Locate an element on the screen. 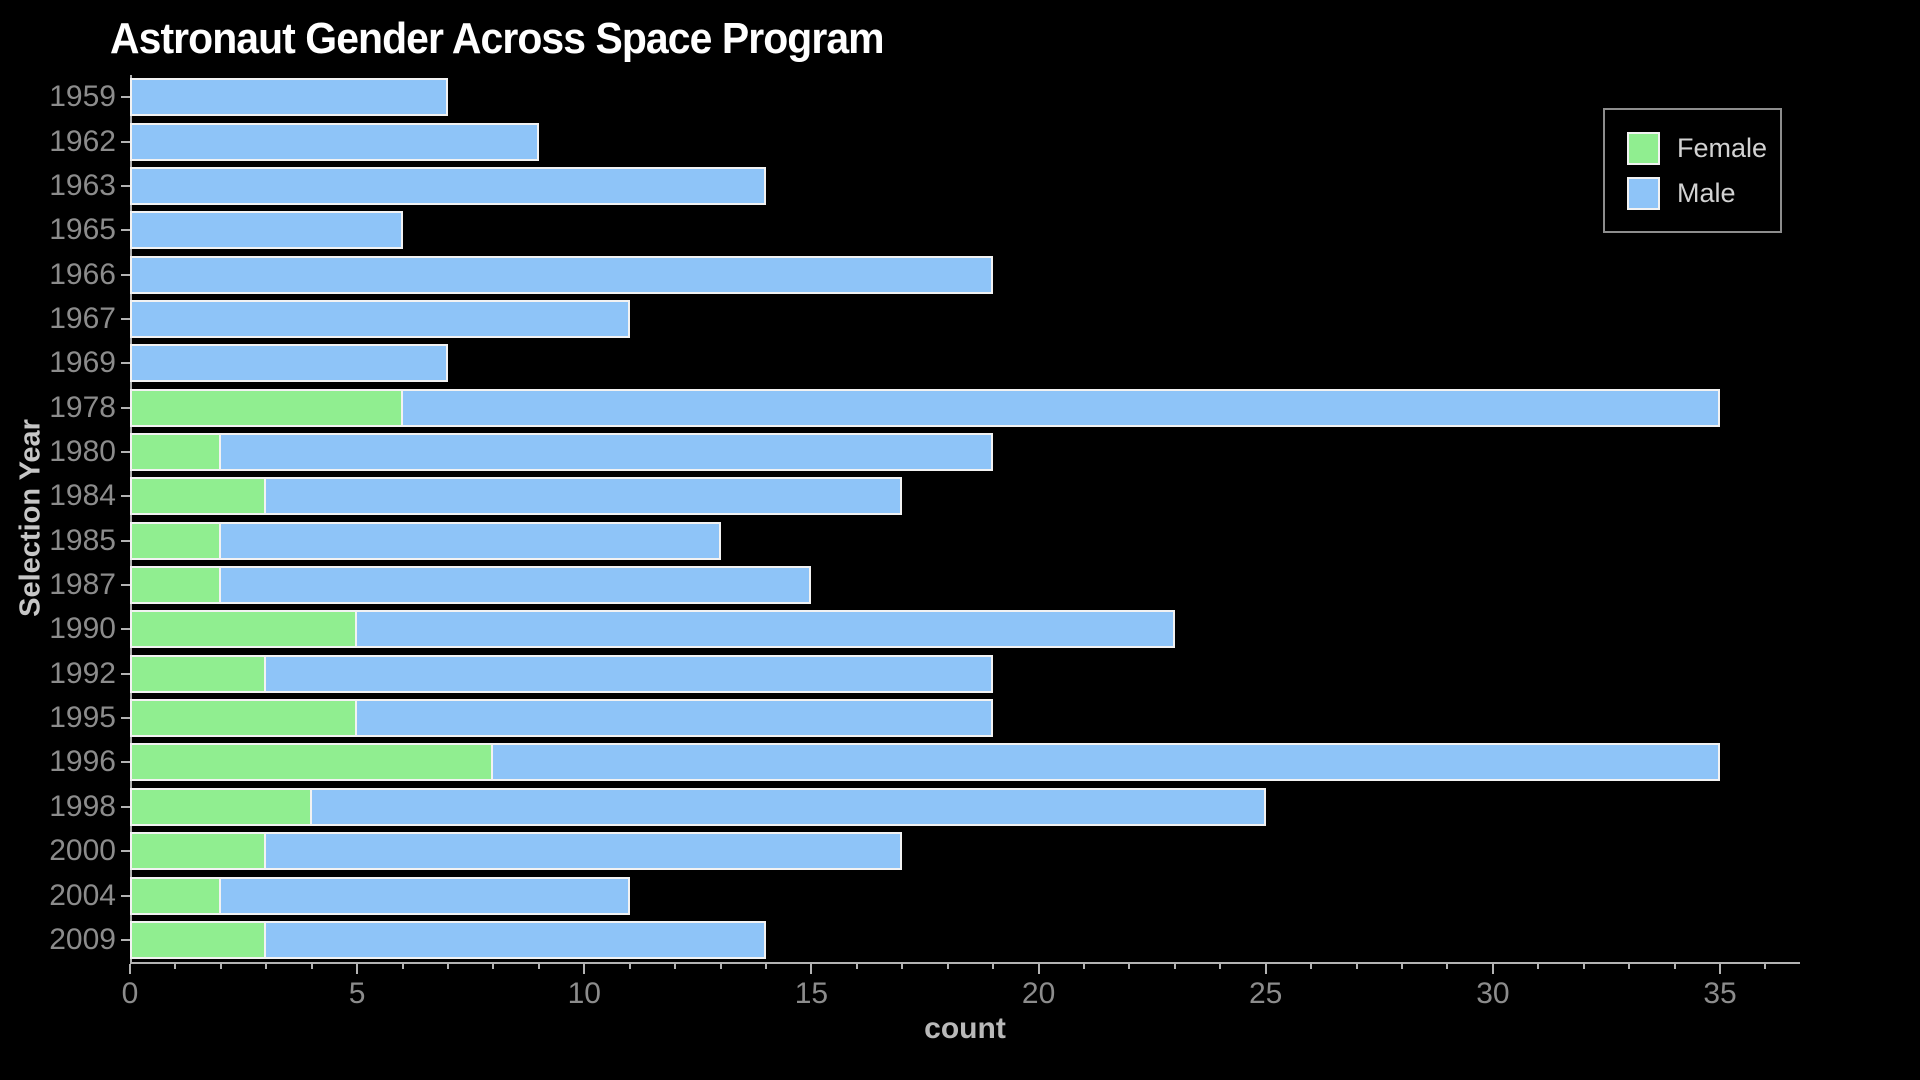  x-axis-title: count is located at coordinates (965, 1028).